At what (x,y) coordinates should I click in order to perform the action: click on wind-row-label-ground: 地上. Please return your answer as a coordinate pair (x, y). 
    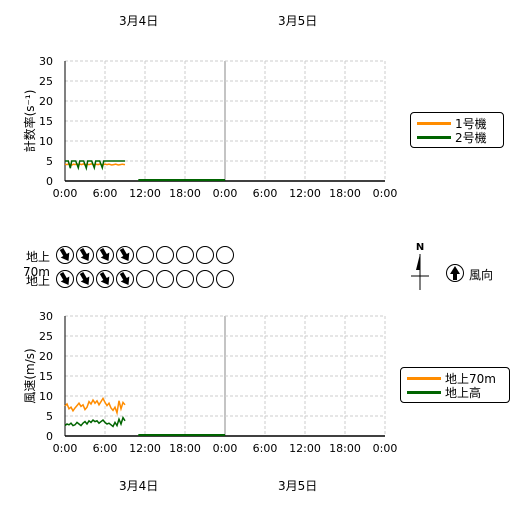
    Looking at the image, I should click on (37, 281).